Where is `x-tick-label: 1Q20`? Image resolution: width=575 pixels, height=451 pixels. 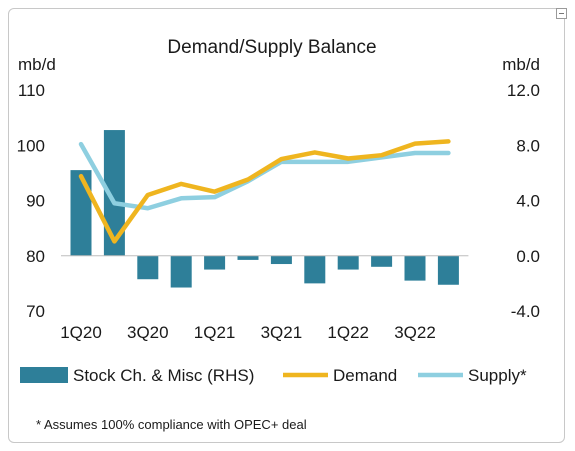 x-tick-label: 1Q20 is located at coordinates (81, 332).